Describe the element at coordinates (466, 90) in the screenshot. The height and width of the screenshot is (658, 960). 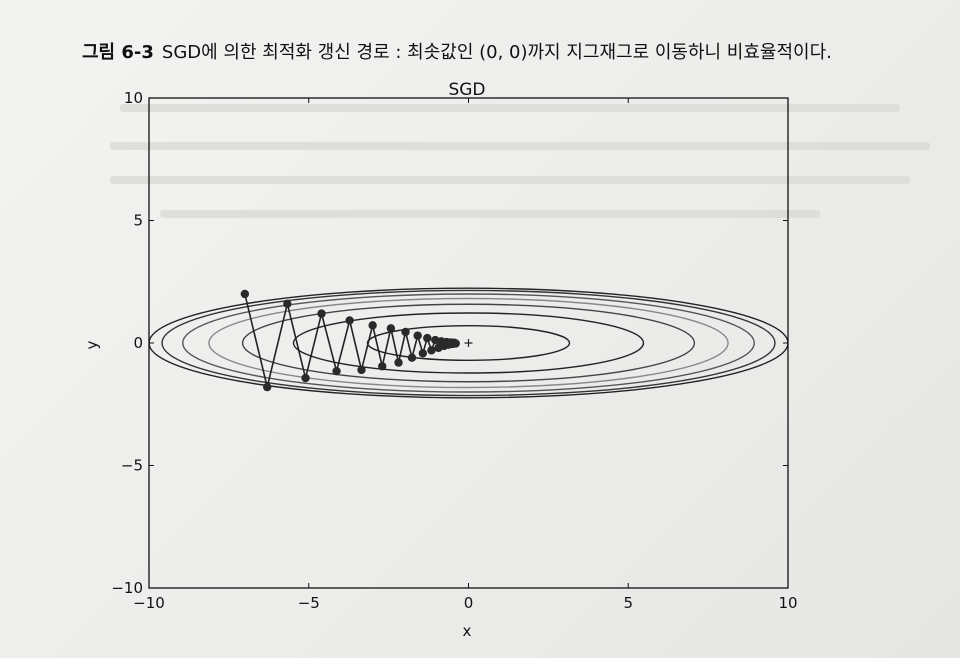
I see `chart-title: SGD` at that location.